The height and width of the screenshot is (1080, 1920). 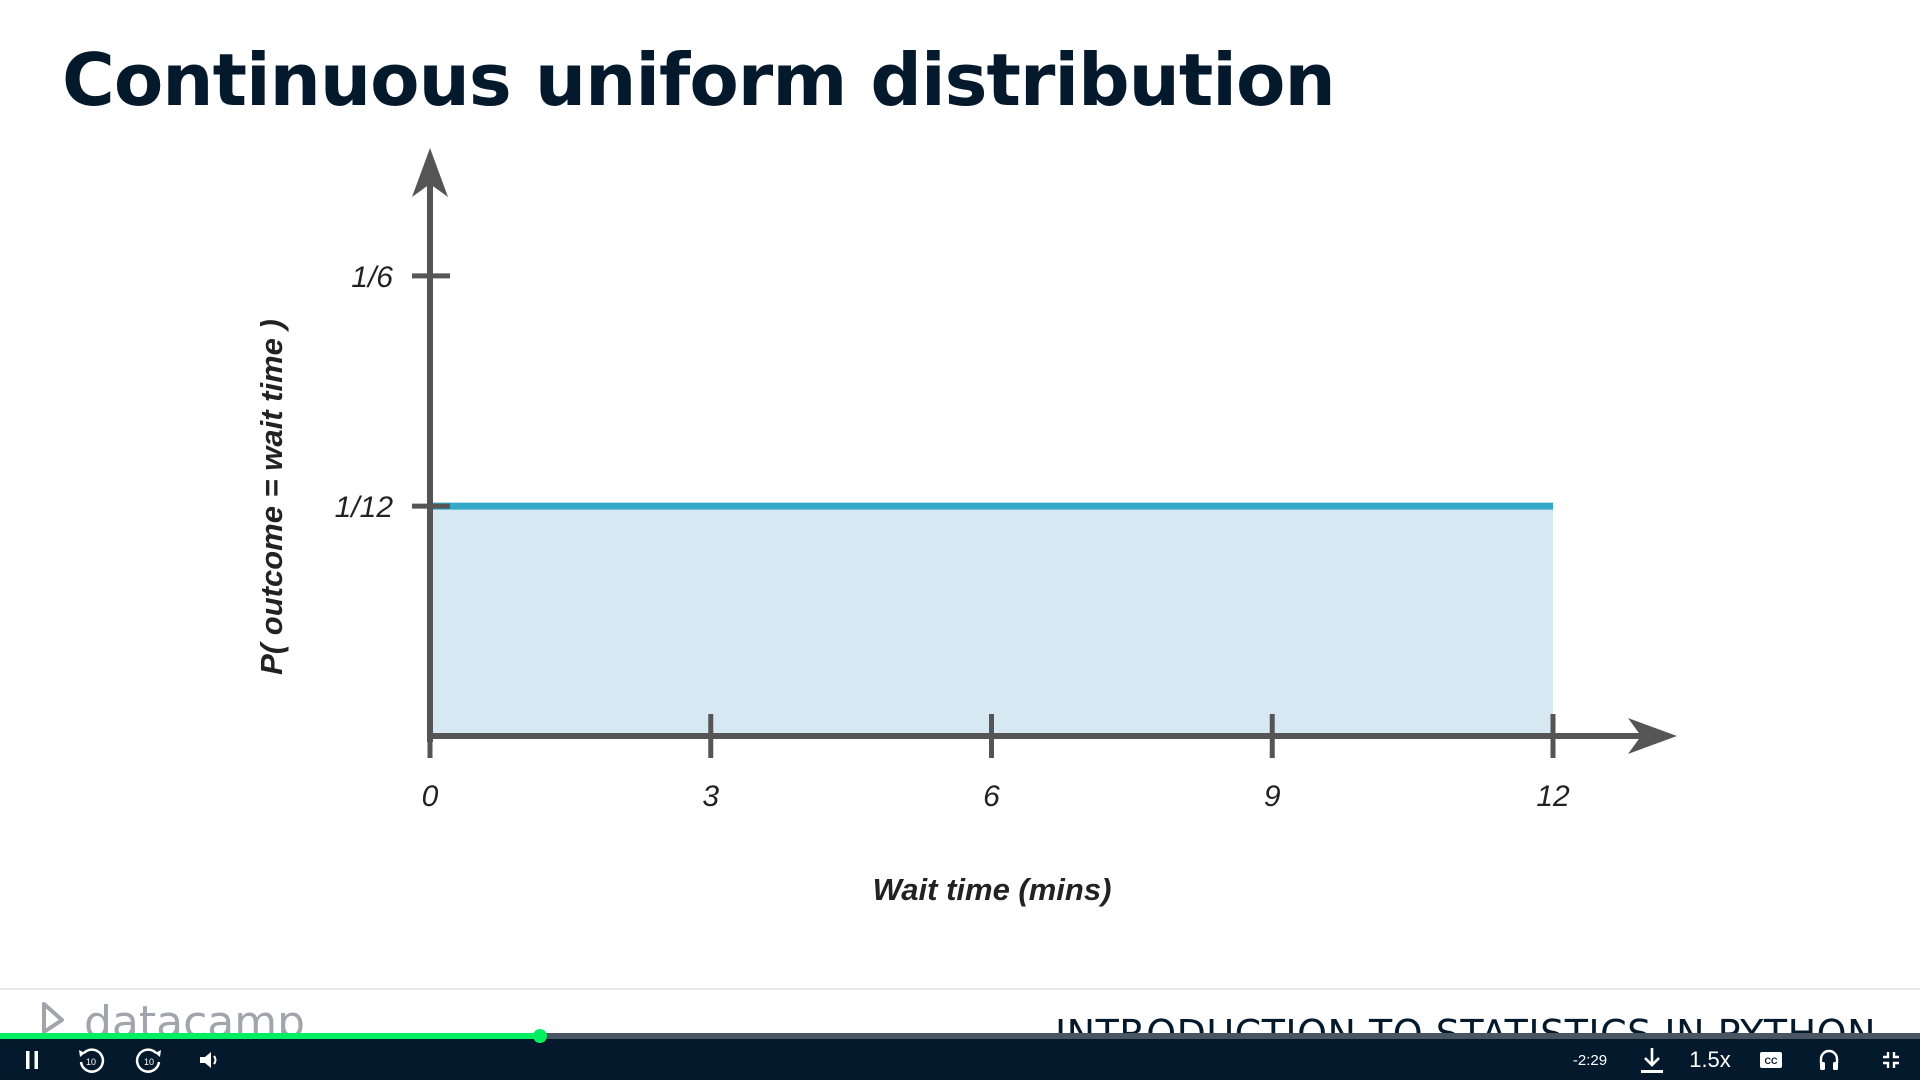 I want to click on progress-fill, so click(x=270, y=1036).